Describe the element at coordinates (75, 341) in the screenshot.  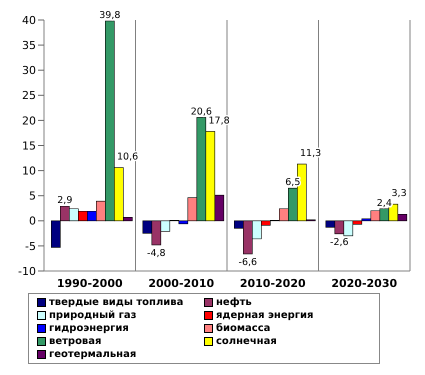
I see `legend-label: ветровая` at that location.